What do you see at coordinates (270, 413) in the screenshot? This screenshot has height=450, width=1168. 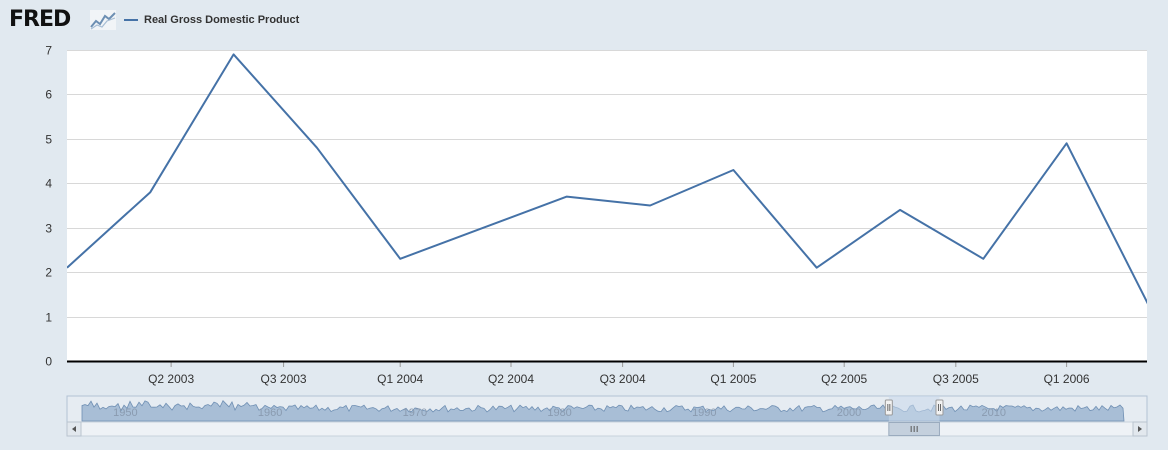 I see `navigator-year-label: 1960` at bounding box center [270, 413].